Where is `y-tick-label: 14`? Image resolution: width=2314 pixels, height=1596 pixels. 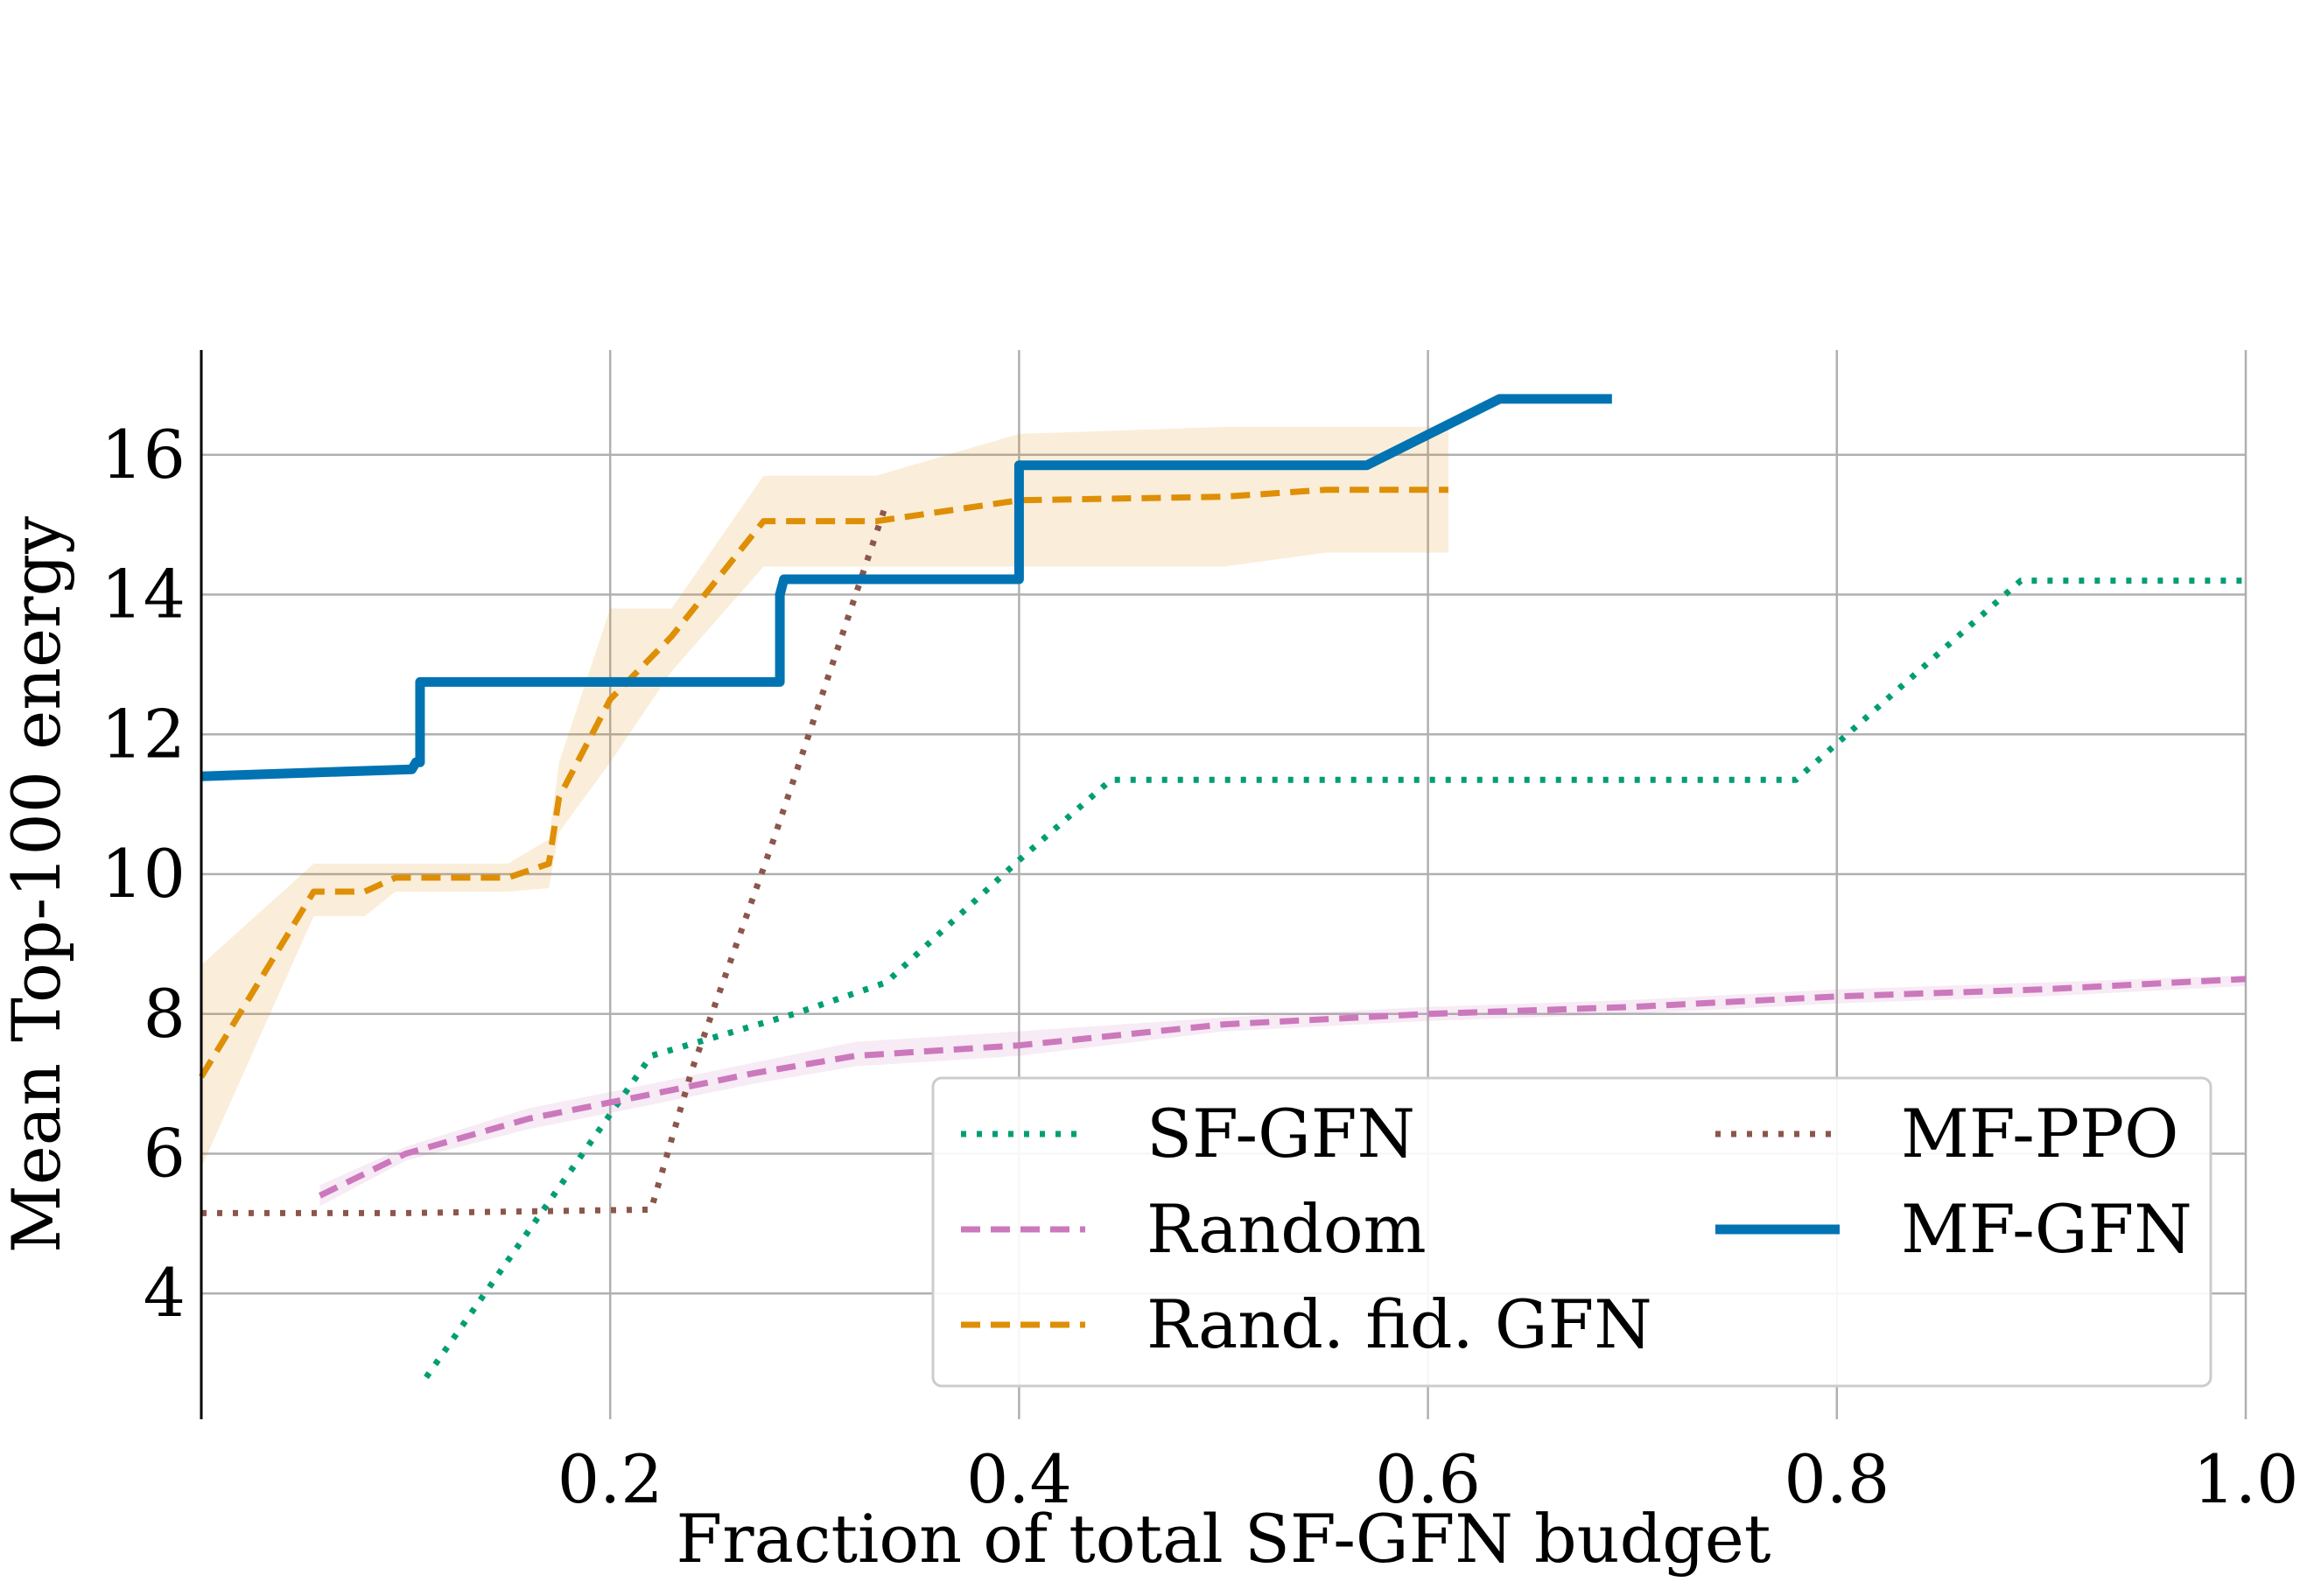
y-tick-label: 14 is located at coordinates (144, 595).